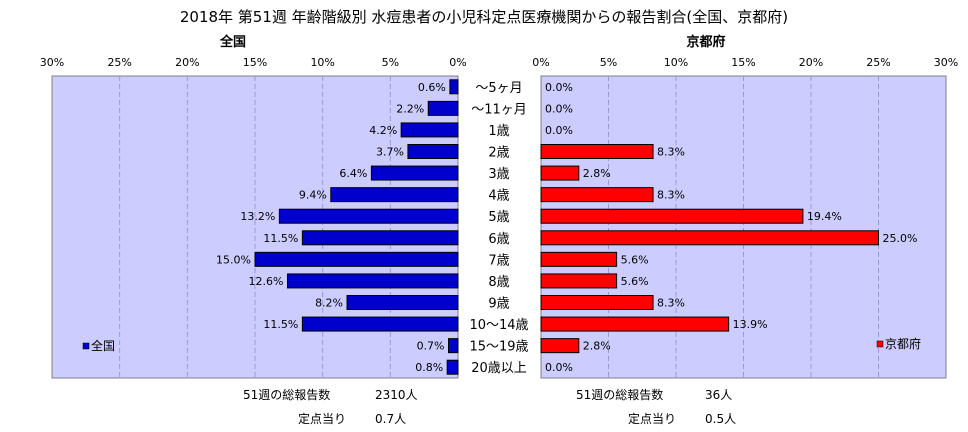  What do you see at coordinates (257, 216) in the screenshot?
I see `national-data-label: 13.2%` at bounding box center [257, 216].